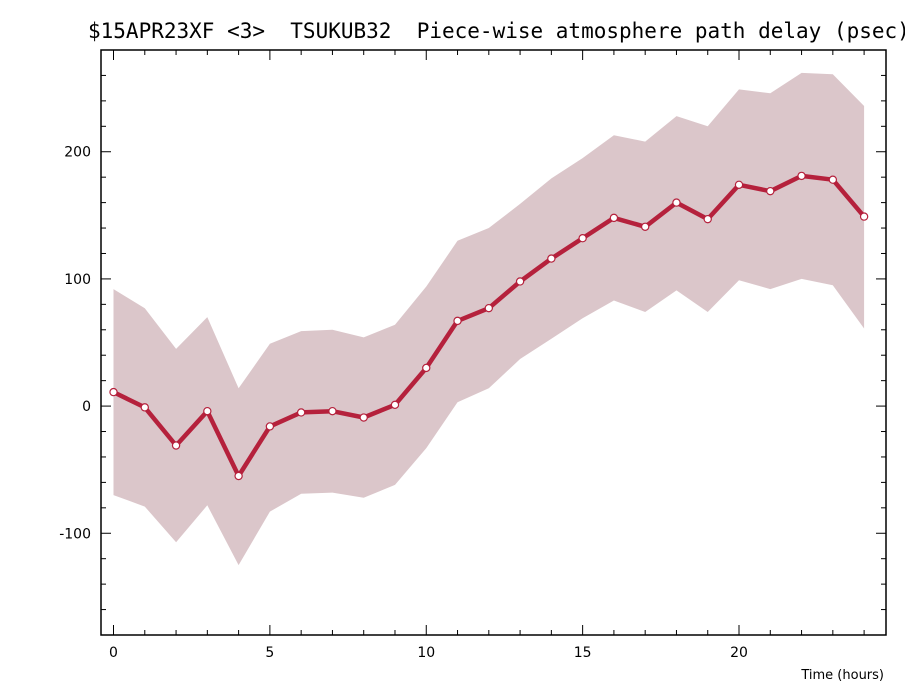  What do you see at coordinates (77, 153) in the screenshot?
I see `y-tick-label: 200` at bounding box center [77, 153].